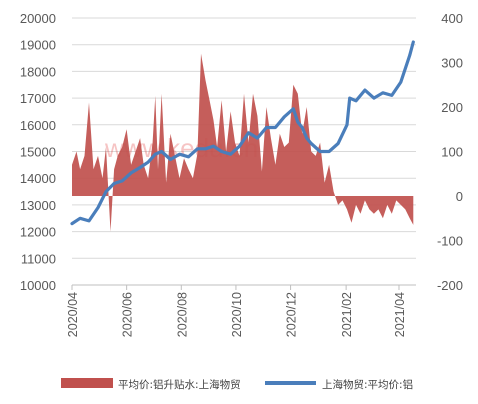 Image resolution: width=478 pixels, height=404 pixels. I want to click on legend-label-premium: 平均价:铝升贴水:上海物贸, so click(179, 384).